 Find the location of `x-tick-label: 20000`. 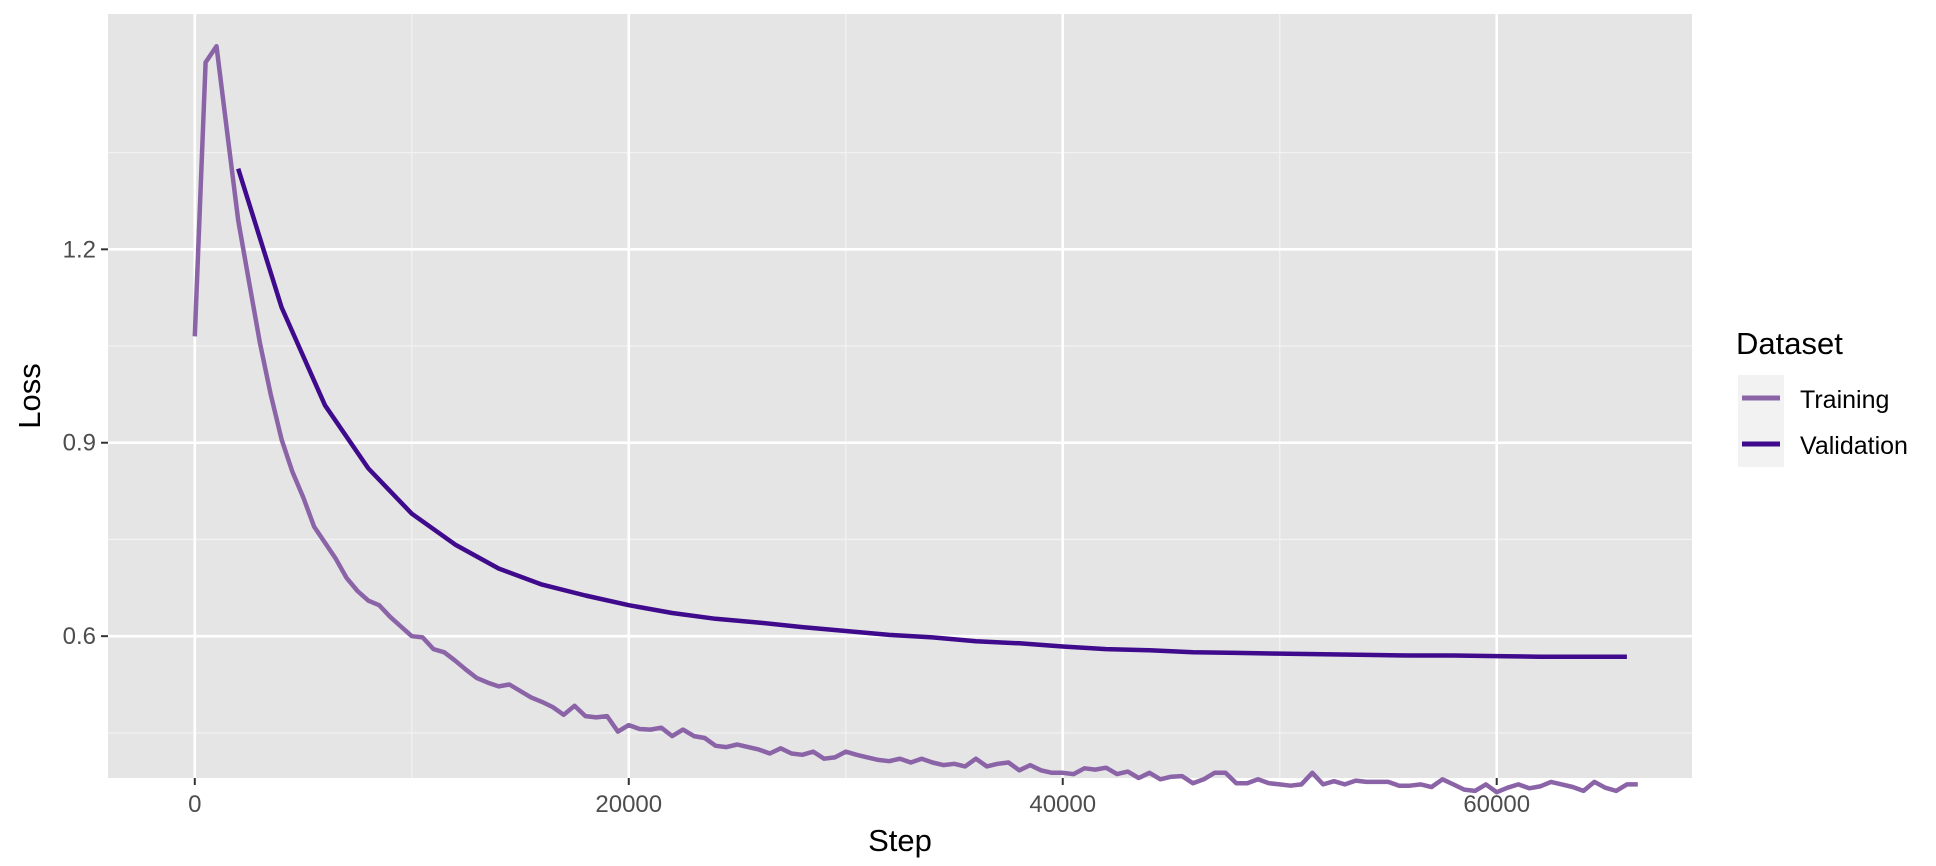

x-tick-label: 20000 is located at coordinates (628, 804).